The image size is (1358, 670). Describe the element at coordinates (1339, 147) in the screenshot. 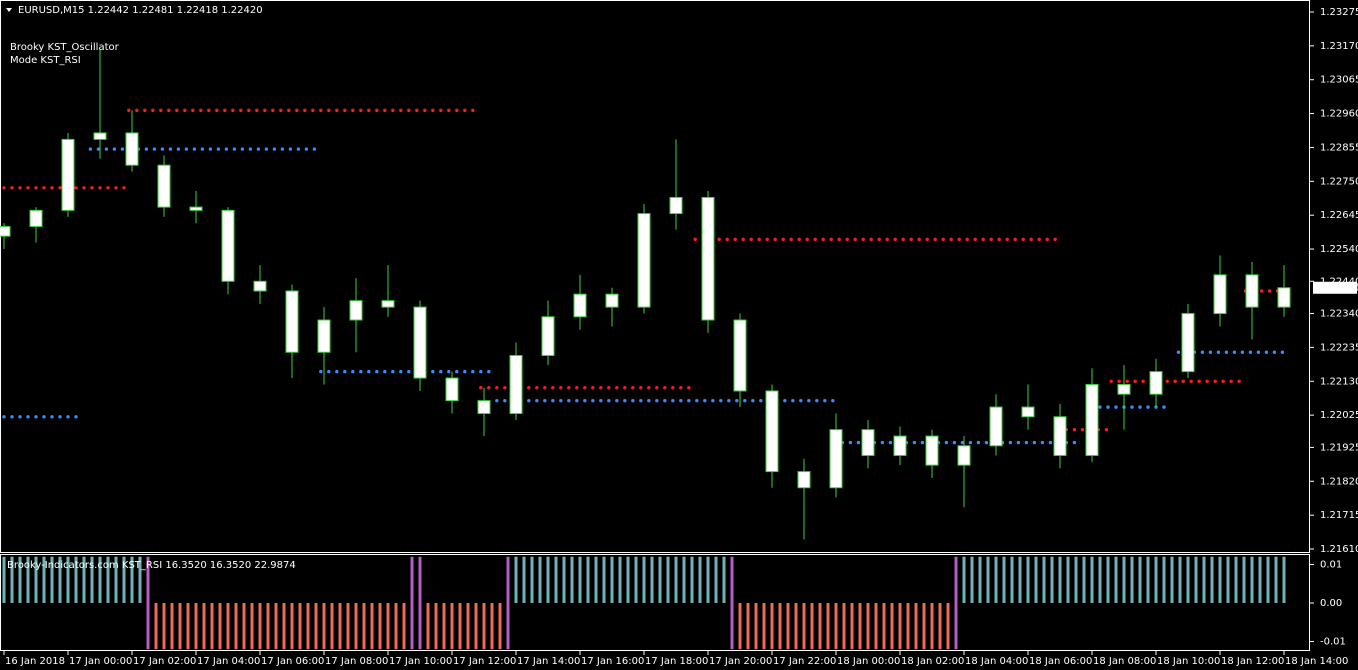

I see `y-tick-label: 1.22855` at that location.